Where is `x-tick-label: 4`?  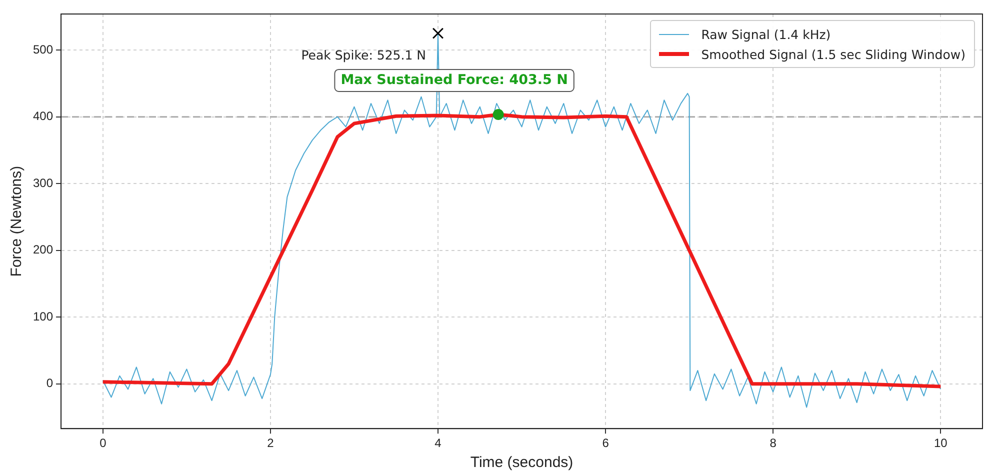
x-tick-label: 4 is located at coordinates (438, 443).